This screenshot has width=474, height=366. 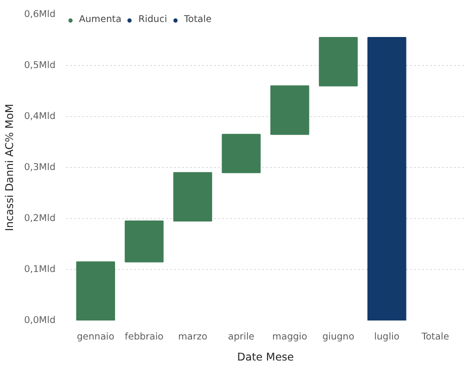 I want to click on y-tick-label: 0,2Mld, so click(x=40, y=218).